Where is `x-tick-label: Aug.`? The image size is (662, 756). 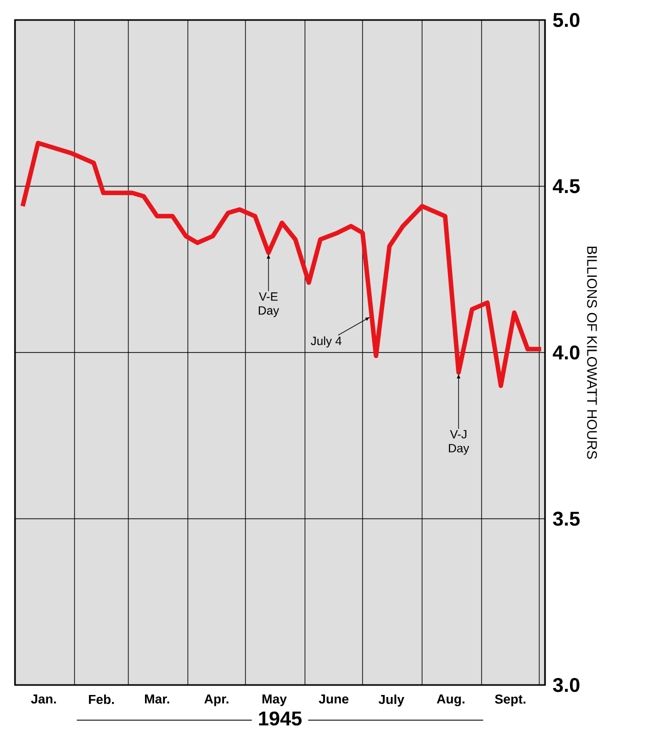 x-tick-label: Aug. is located at coordinates (450, 700).